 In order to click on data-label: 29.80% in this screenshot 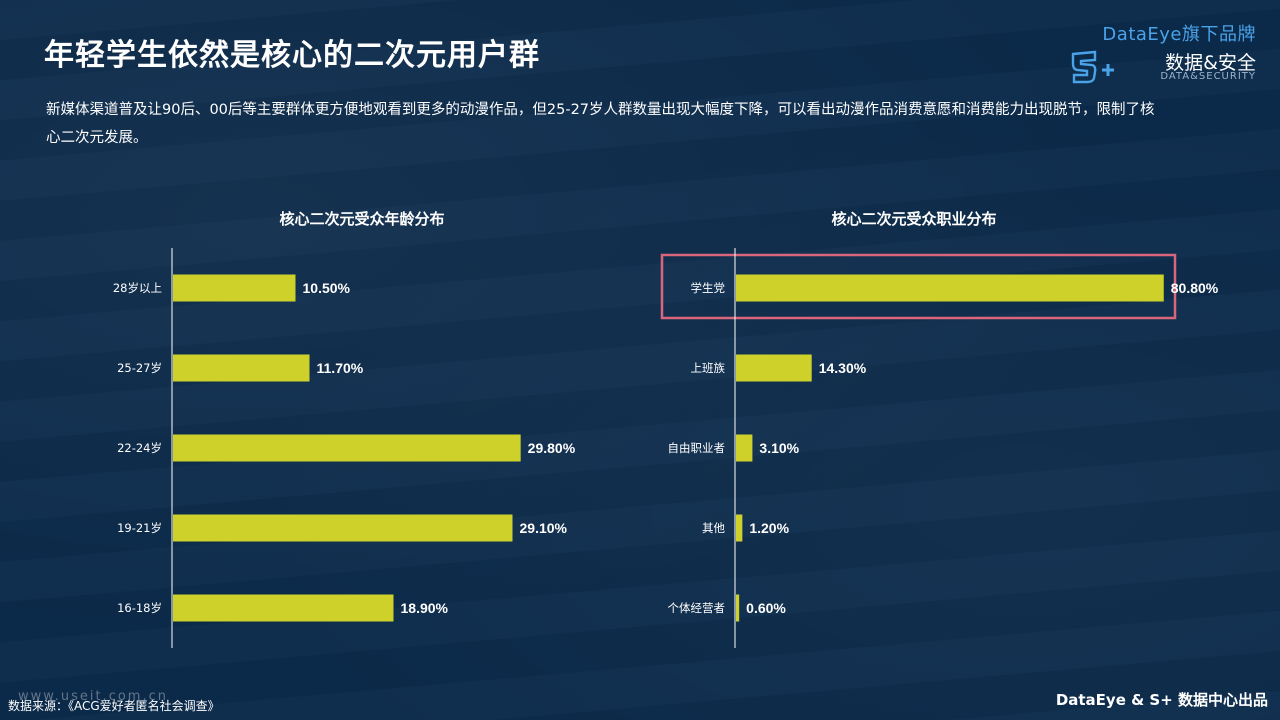, I will do `click(552, 448)`.